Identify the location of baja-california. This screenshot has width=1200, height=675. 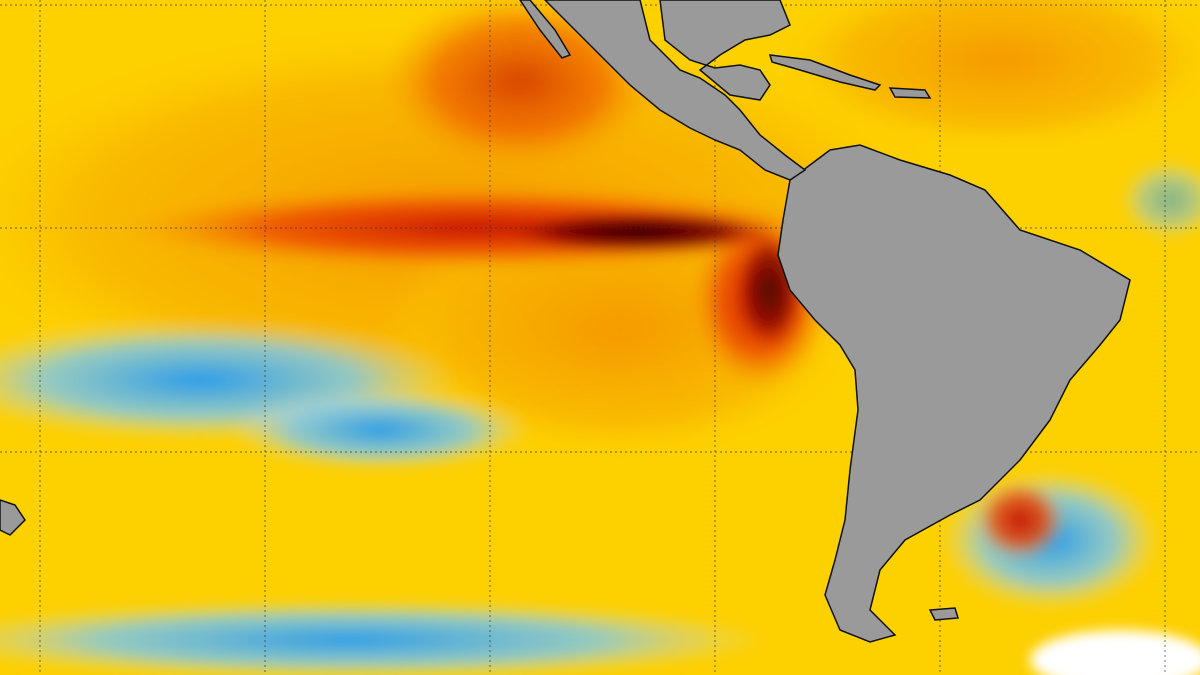
(545, 29).